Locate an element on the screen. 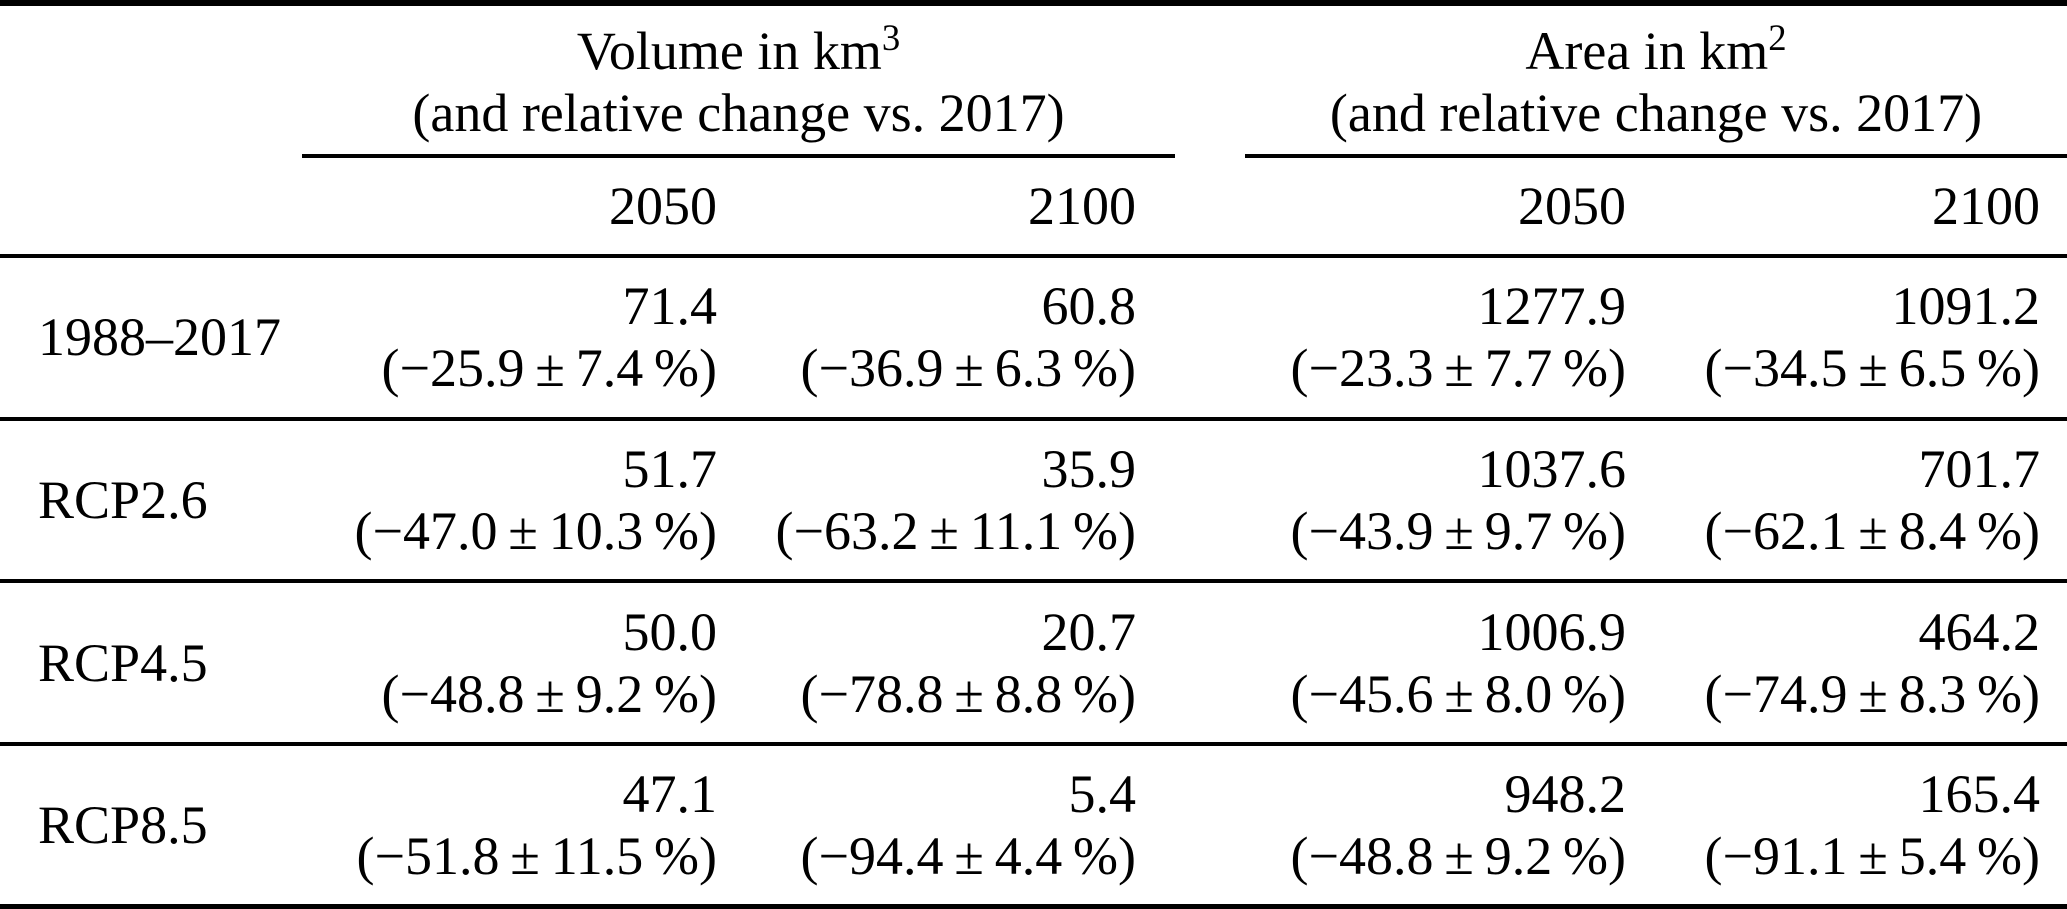 The height and width of the screenshot is (909, 2067). relative-change-text: (−45.6 ± 8.0 %) is located at coordinates (1458, 693).